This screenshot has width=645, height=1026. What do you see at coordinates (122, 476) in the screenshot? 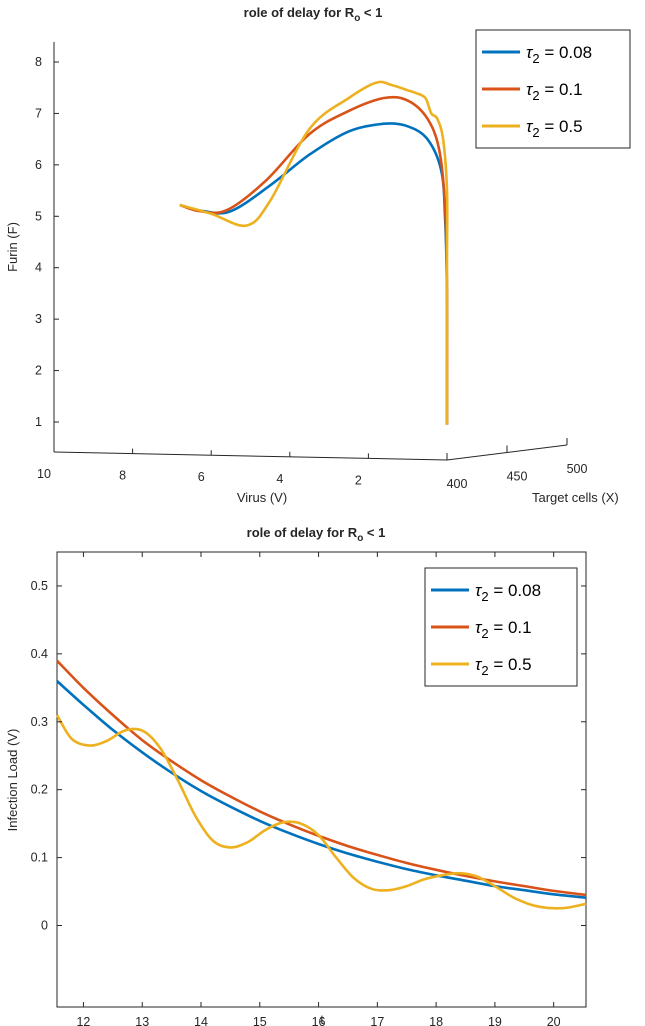
I see `x-tick-label: 8` at bounding box center [122, 476].